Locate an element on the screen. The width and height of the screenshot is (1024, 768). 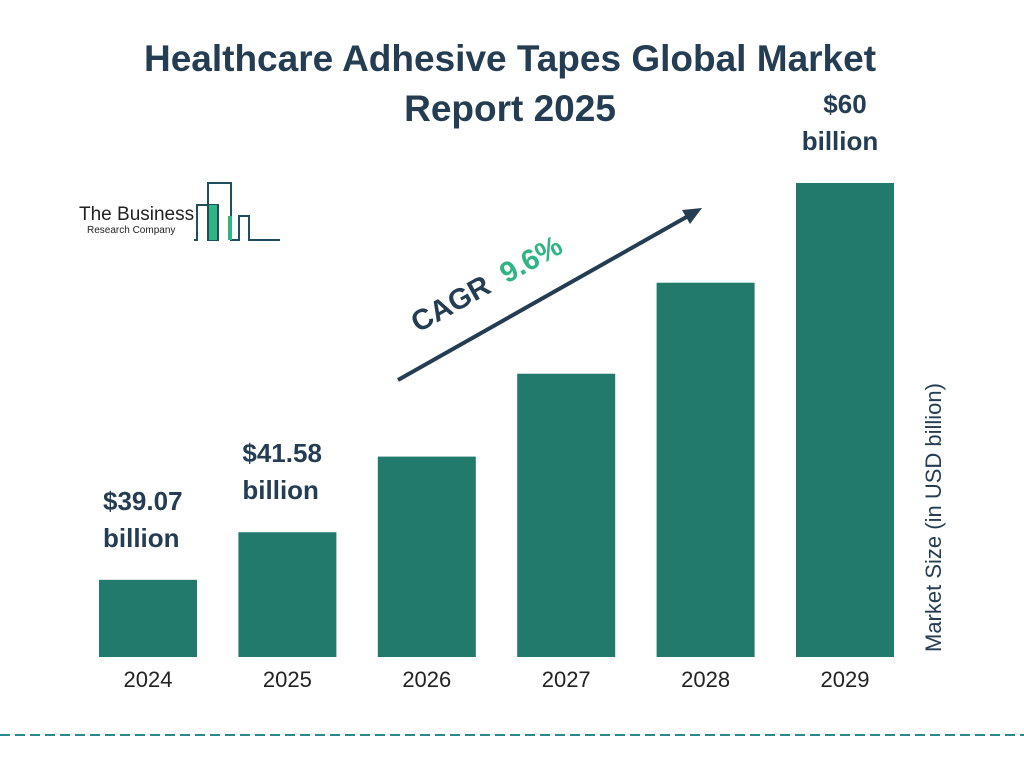
bar-2026 is located at coordinates (426, 556).